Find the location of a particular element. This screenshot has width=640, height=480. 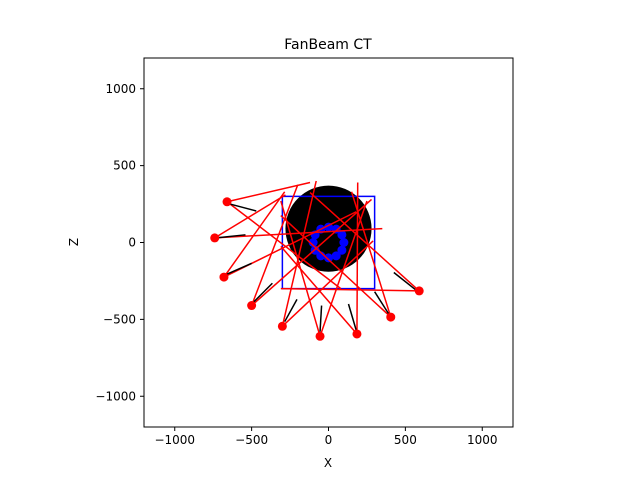

y-tick-label-4: 500 is located at coordinates (124, 166).